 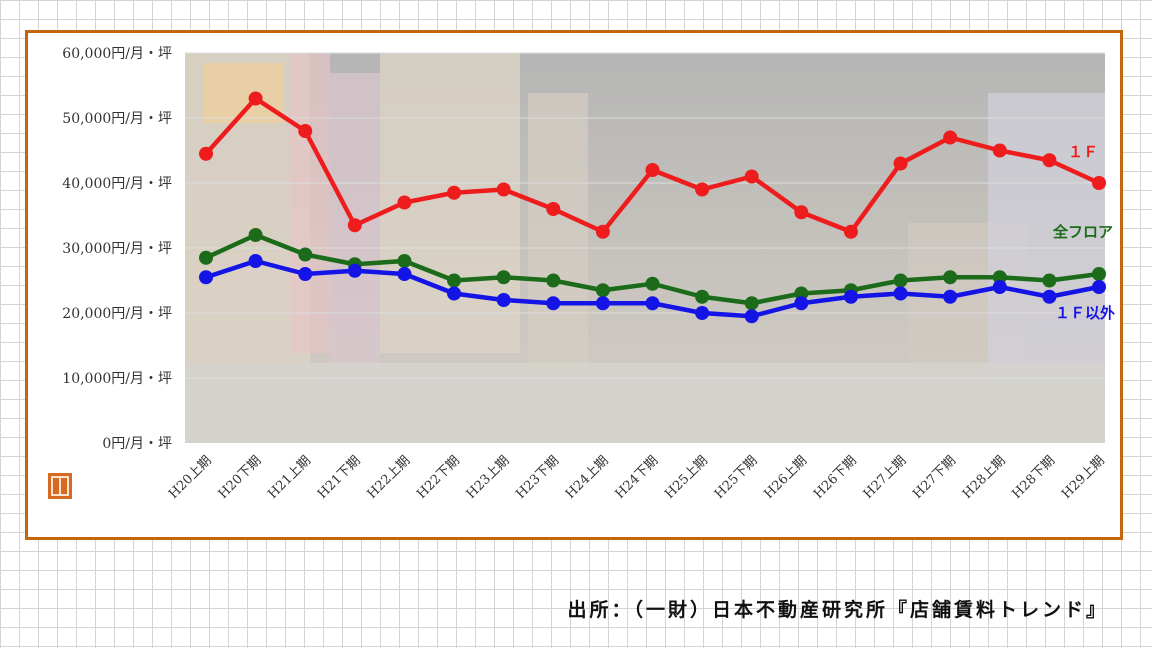 What do you see at coordinates (117, 314) in the screenshot?
I see `y-tick-label: 20,000円/月・坪` at bounding box center [117, 314].